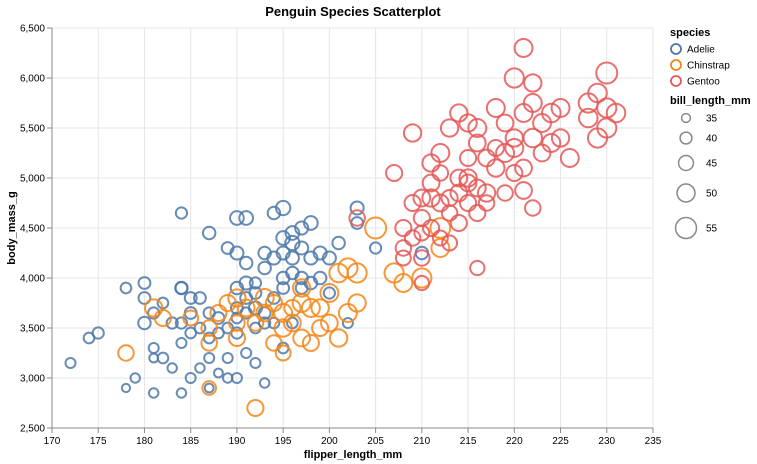 The image size is (757, 464). What do you see at coordinates (514, 441) in the screenshot?
I see `x-tick-label: 220` at bounding box center [514, 441].